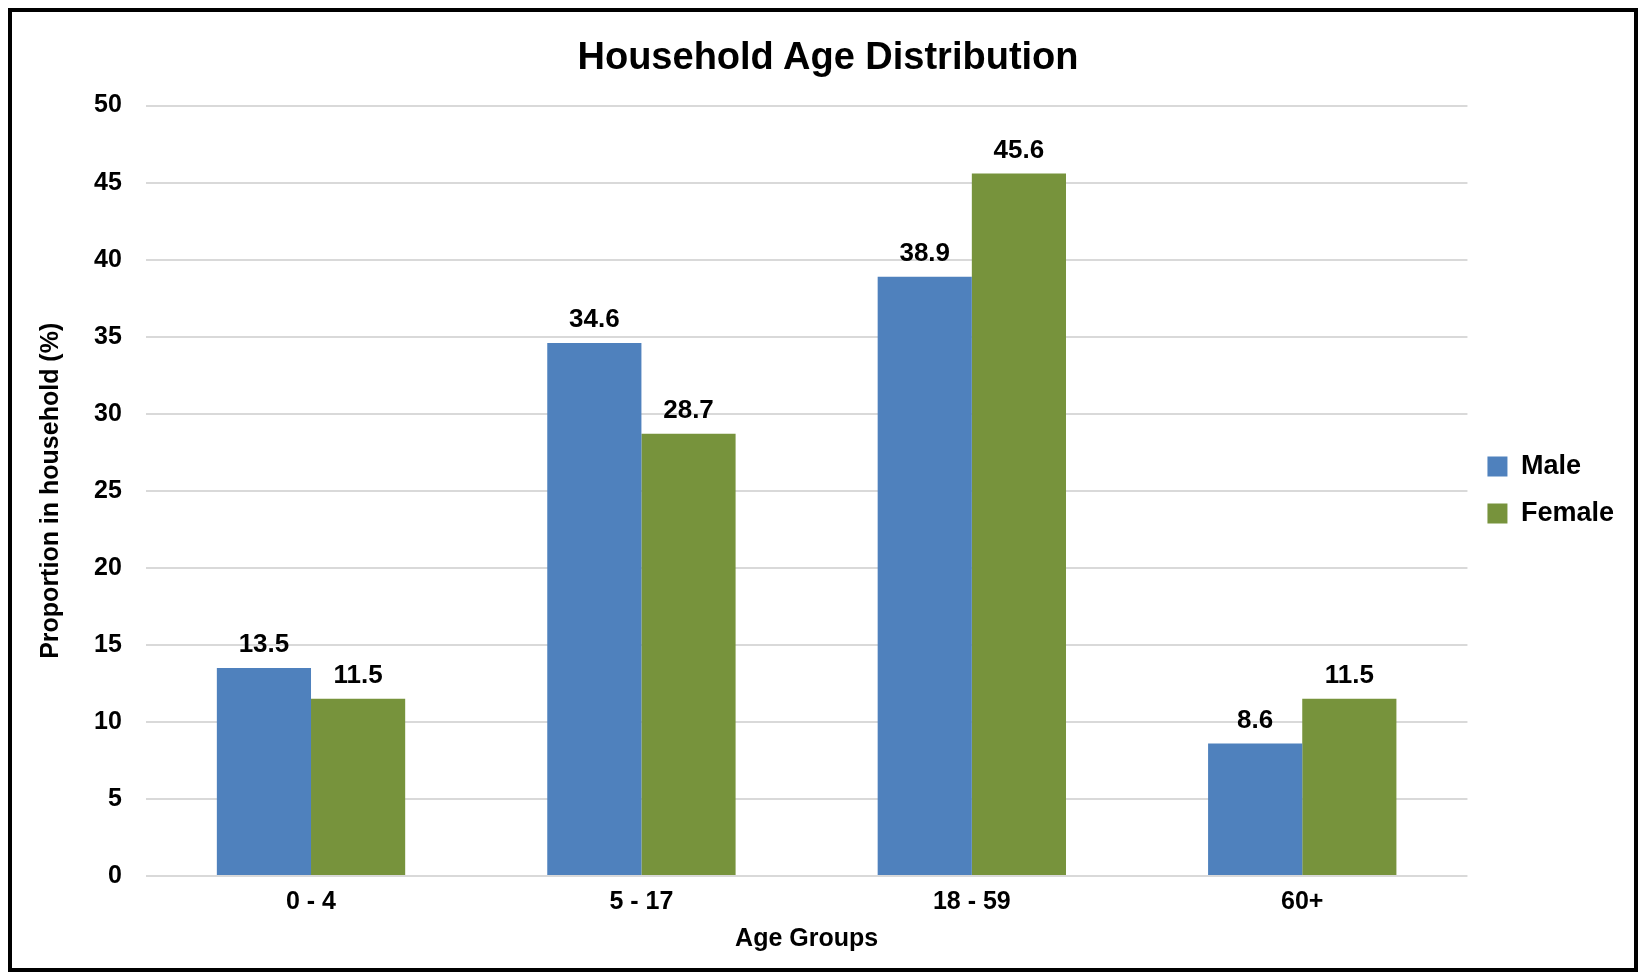  I want to click on data-label: 45.6, so click(1019, 148).